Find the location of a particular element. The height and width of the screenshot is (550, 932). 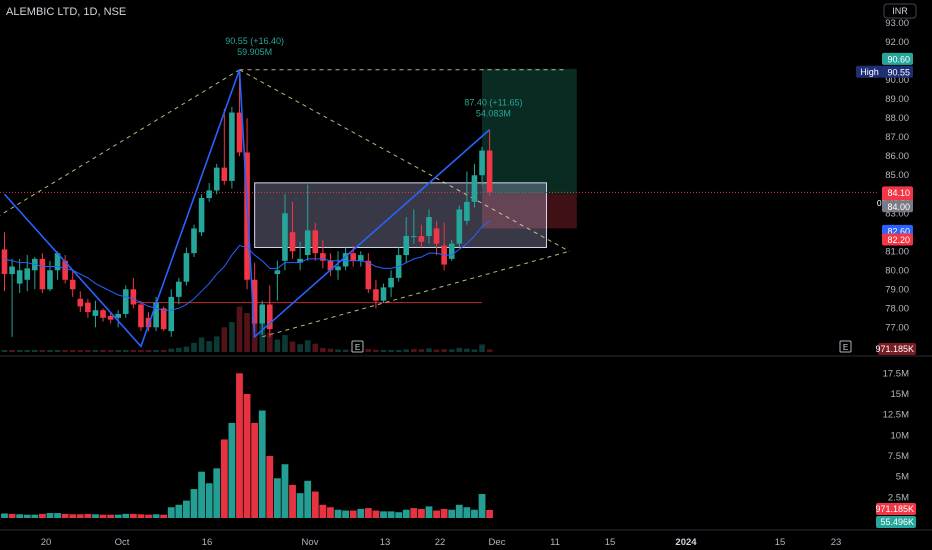

second-annotation-price: 87.40 (+11.65) is located at coordinates (493, 103).